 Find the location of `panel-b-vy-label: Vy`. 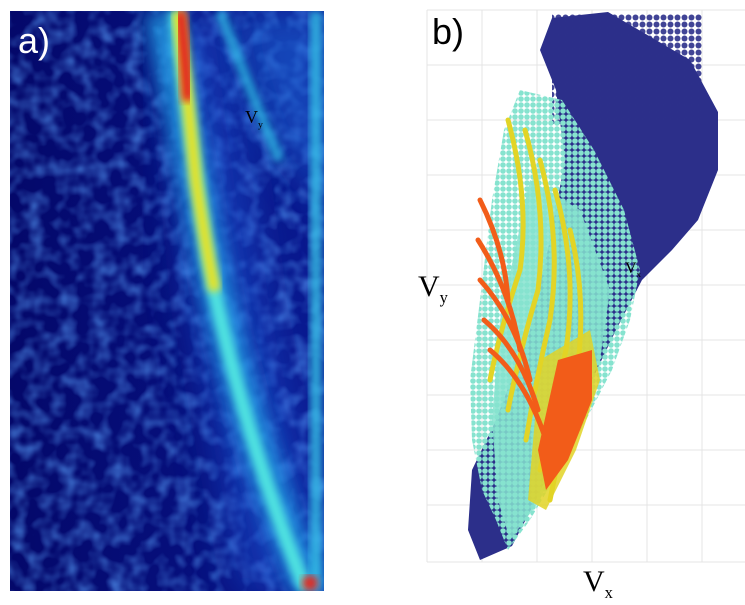

panel-b-vy-label: Vy is located at coordinates (433, 289).